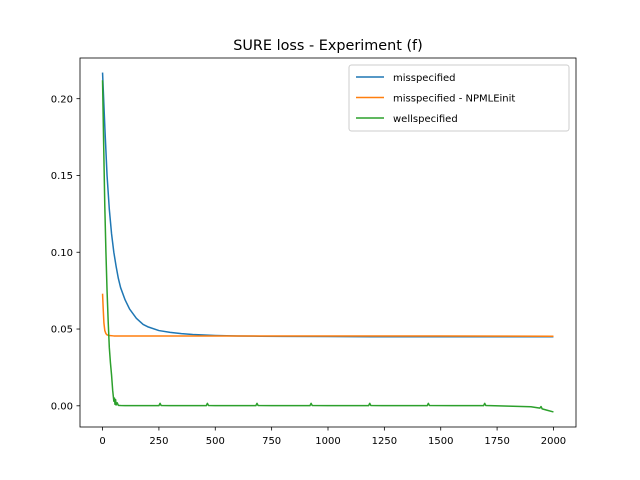 The width and height of the screenshot is (640, 480). Describe the element at coordinates (328, 46) in the screenshot. I see `chart-title: SURE loss - Experiment (f)` at that location.